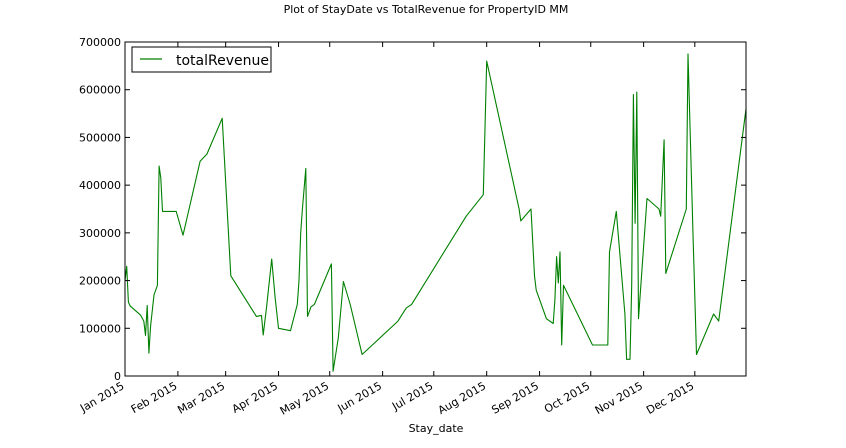  I want to click on legend: totalRevenue, so click(201, 59).